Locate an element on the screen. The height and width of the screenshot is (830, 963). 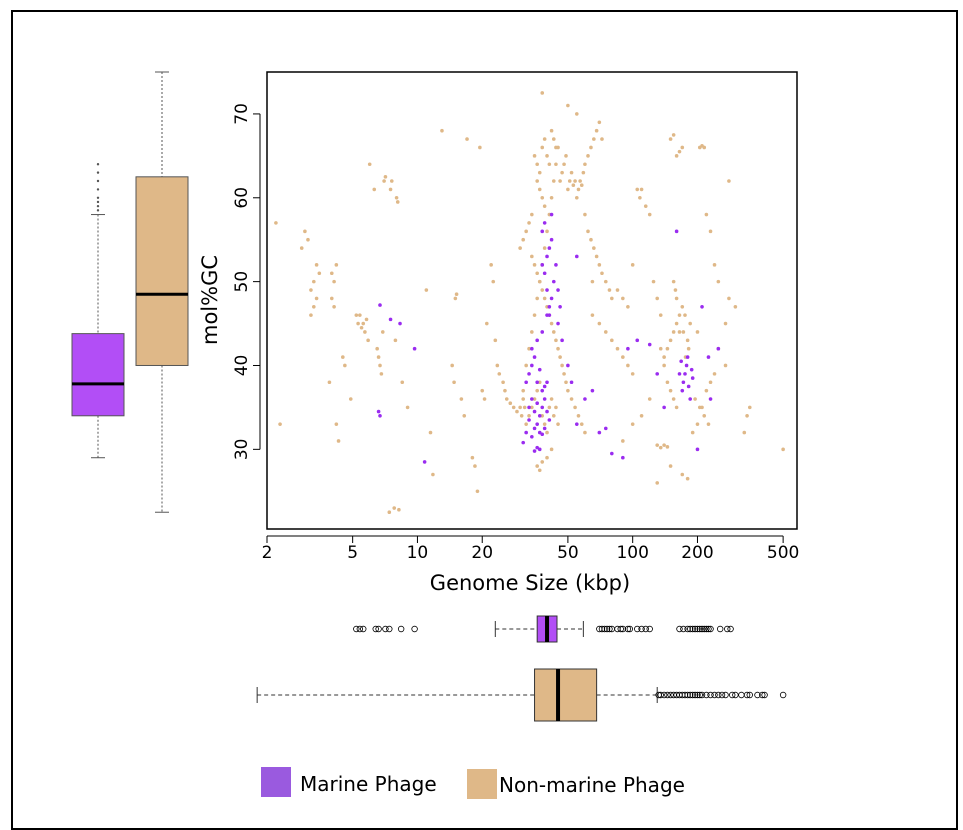
legend-label-marine: Marine Phage is located at coordinates (368, 784).